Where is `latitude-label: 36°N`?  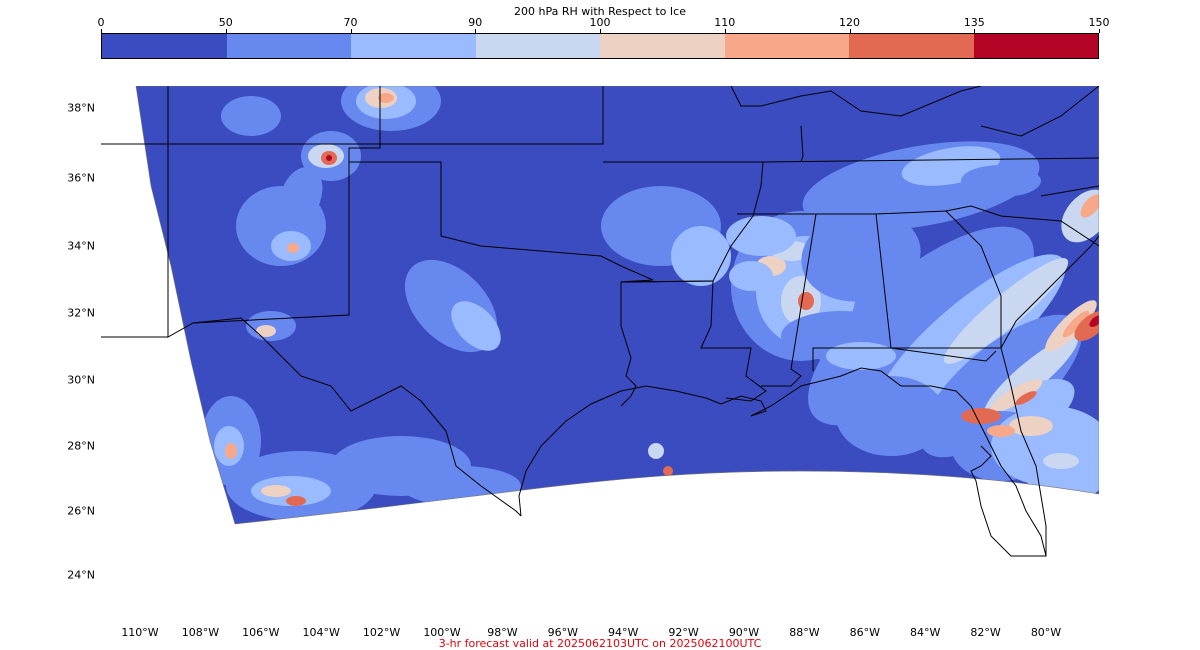 latitude-label: 36°N is located at coordinates (81, 178).